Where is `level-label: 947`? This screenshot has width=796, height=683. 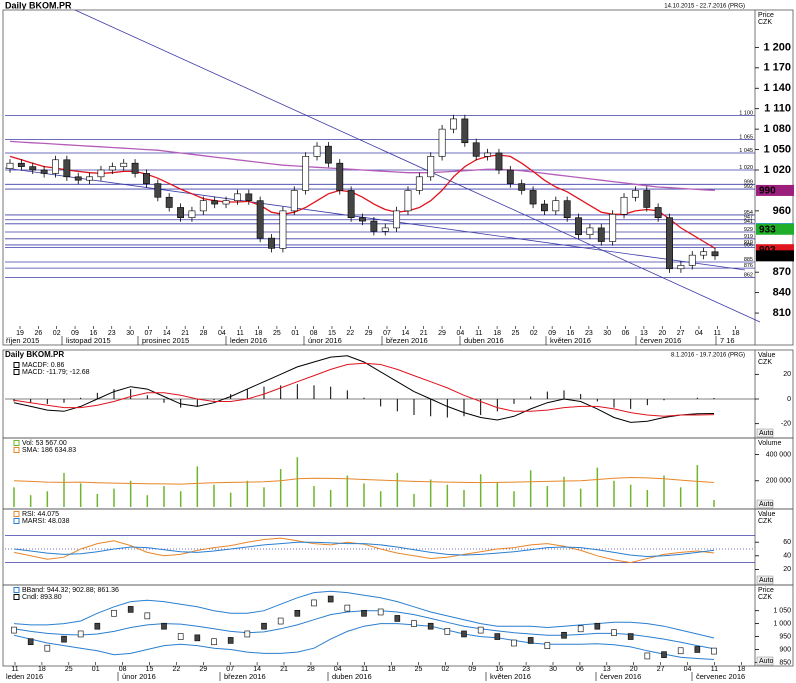 level-label: 947 is located at coordinates (748, 218).